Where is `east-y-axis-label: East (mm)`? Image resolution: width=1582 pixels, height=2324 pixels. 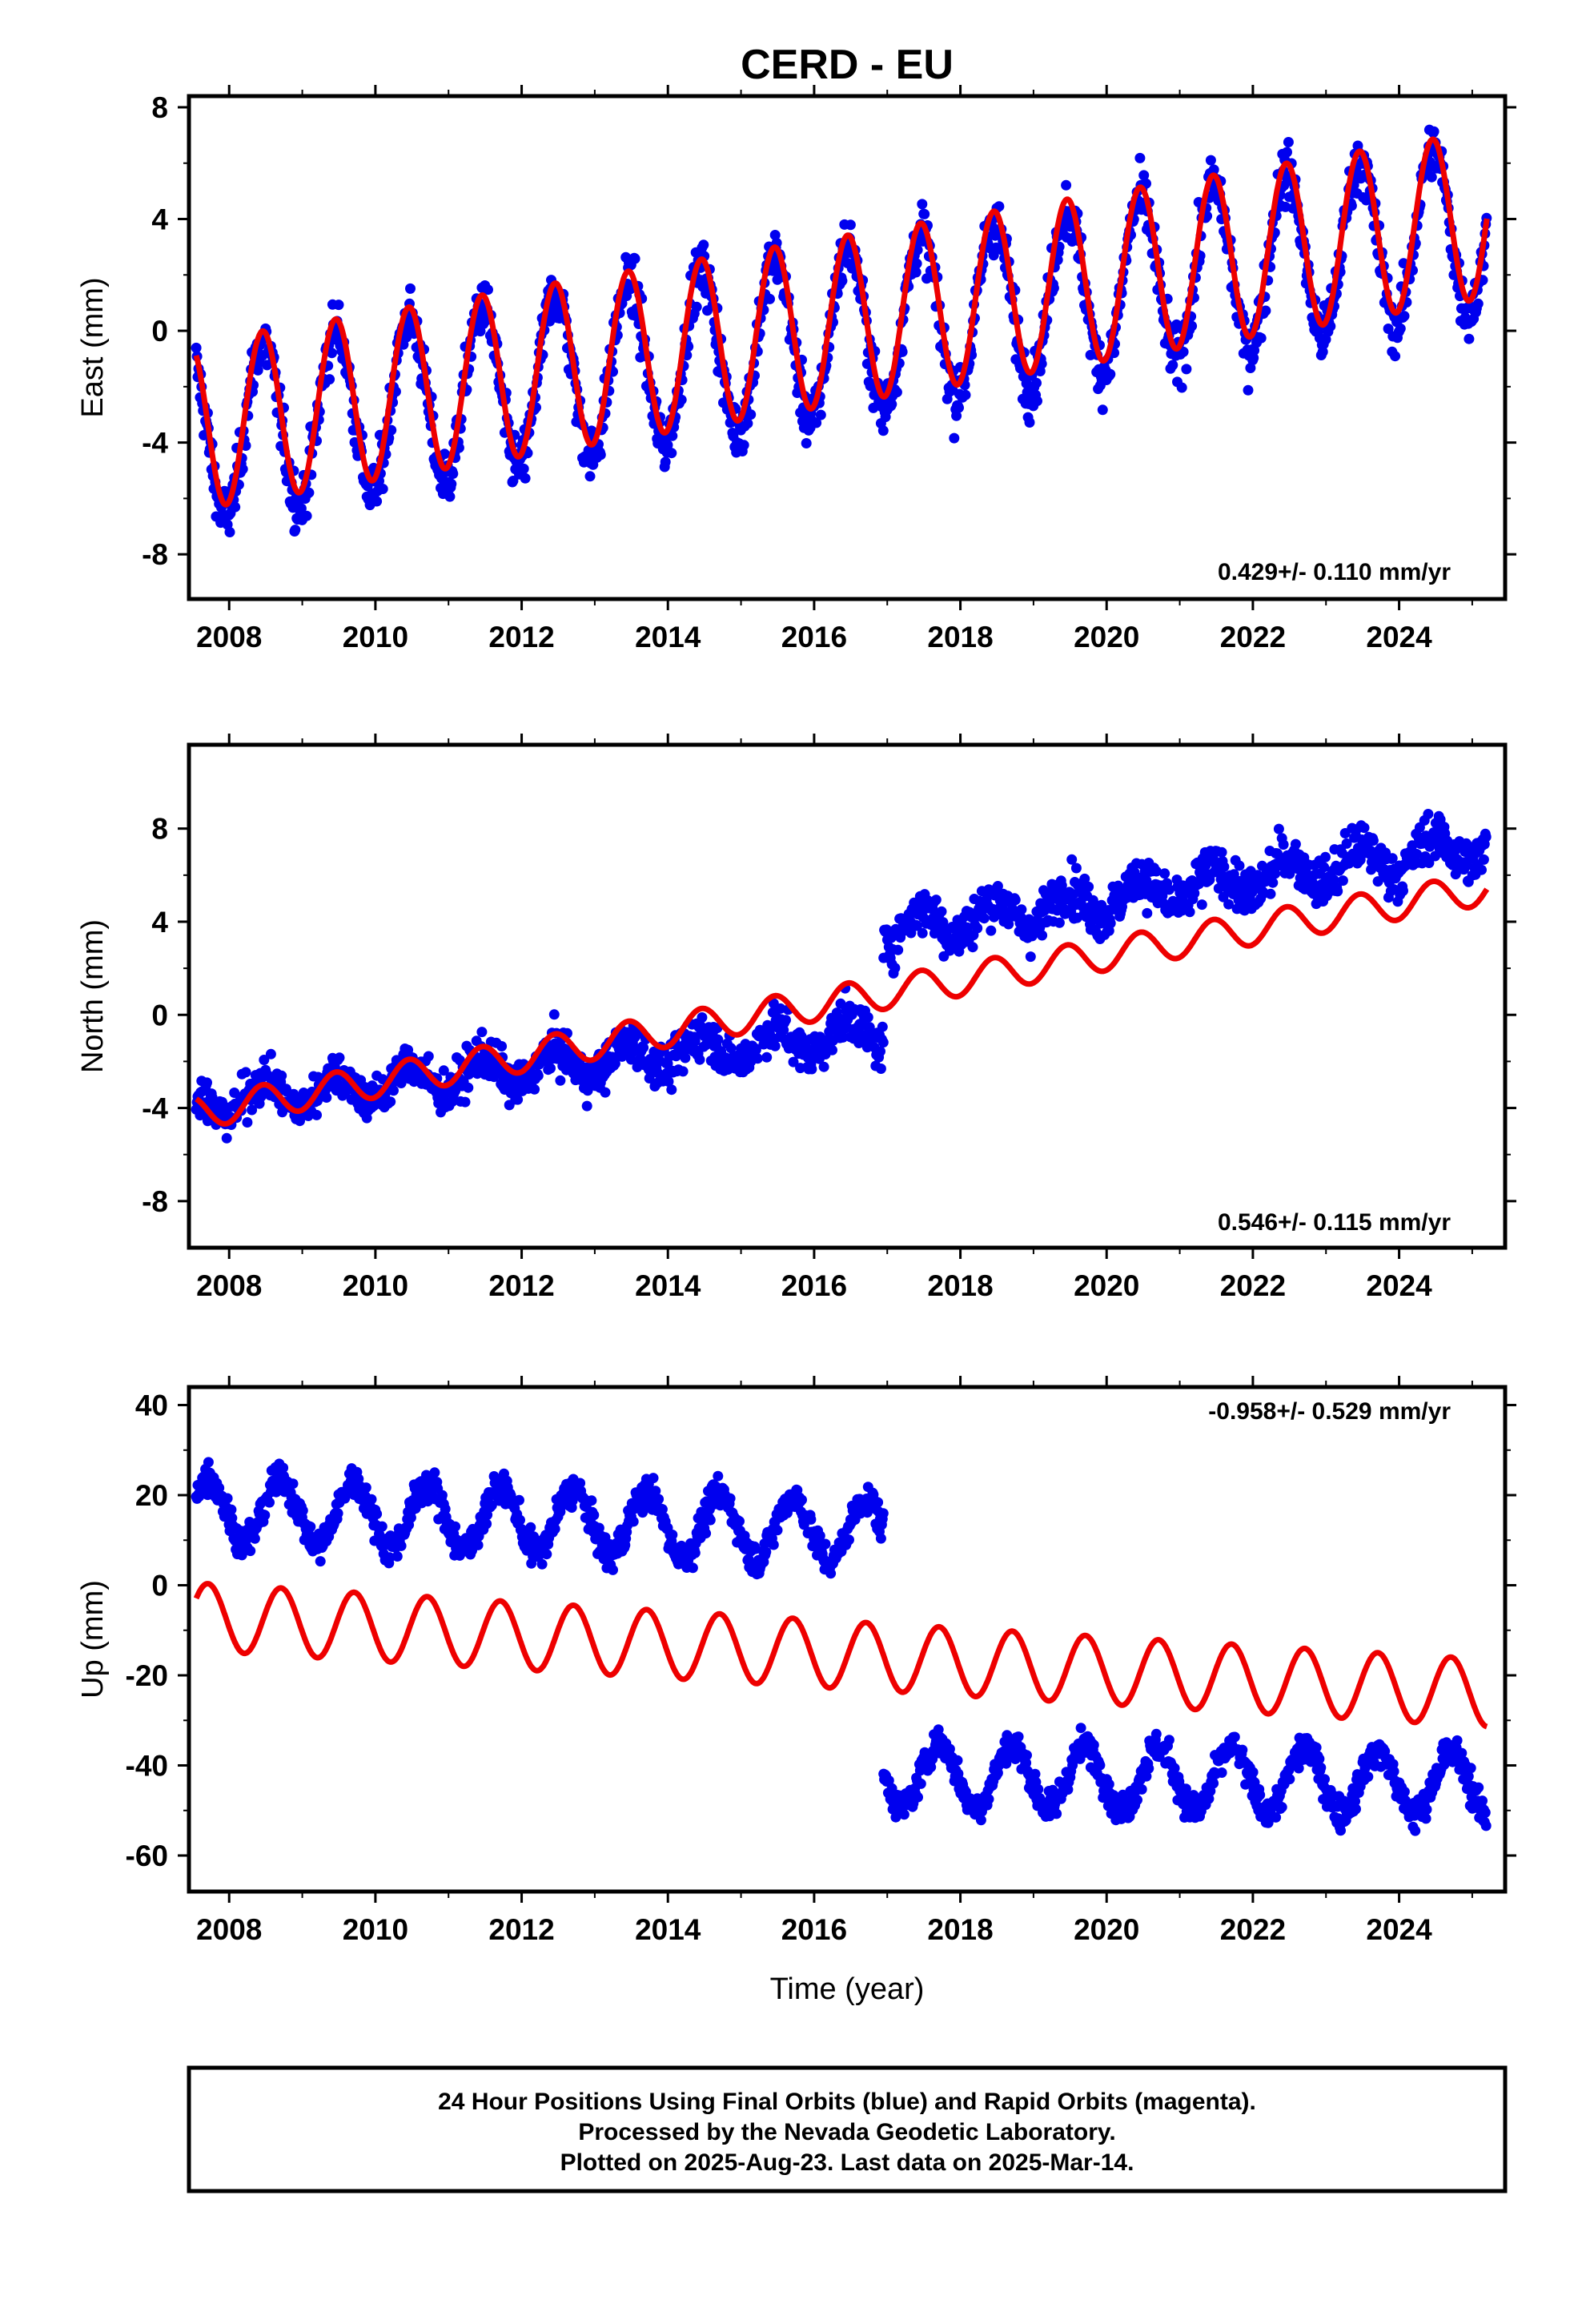
east-y-axis-label: East (mm) is located at coordinates (93, 347).